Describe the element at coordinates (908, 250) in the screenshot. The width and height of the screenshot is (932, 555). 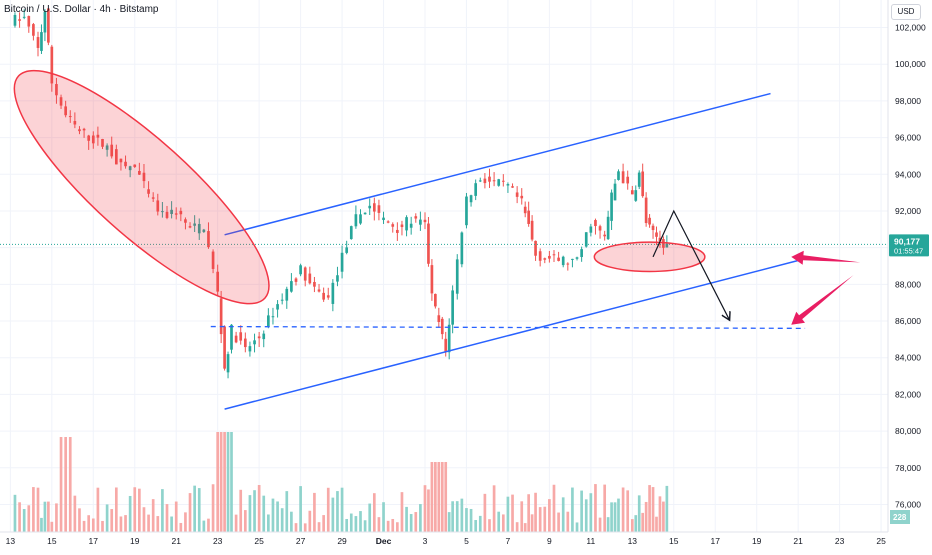
I see `candle-countdown: 01:55:47` at that location.